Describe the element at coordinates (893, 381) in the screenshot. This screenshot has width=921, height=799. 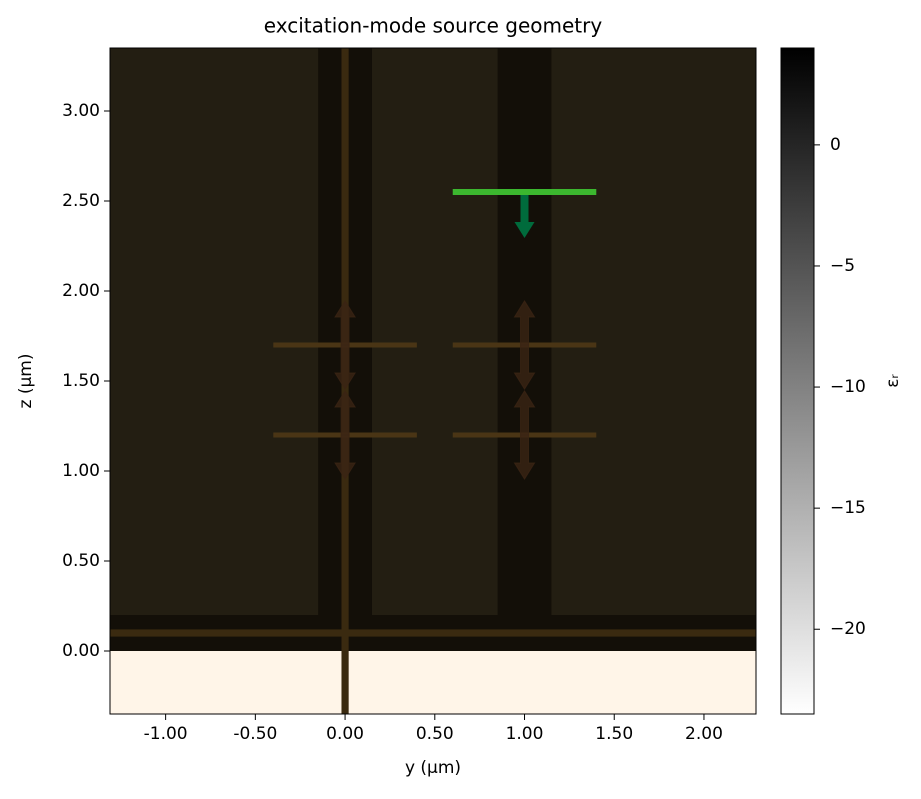
I see `colorbar-label: εᵣ` at that location.